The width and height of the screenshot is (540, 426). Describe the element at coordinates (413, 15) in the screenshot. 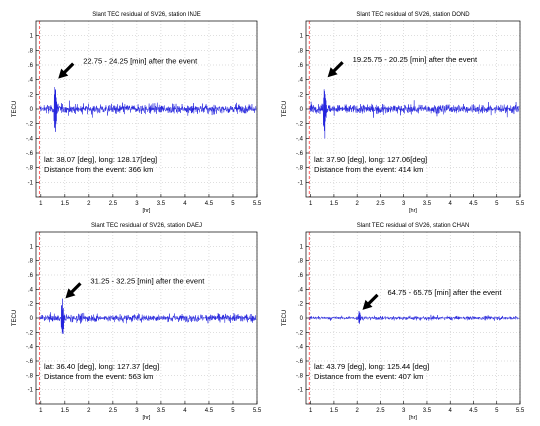

I see `chart-title: Slant TEC residual of SV26, station DOND` at that location.